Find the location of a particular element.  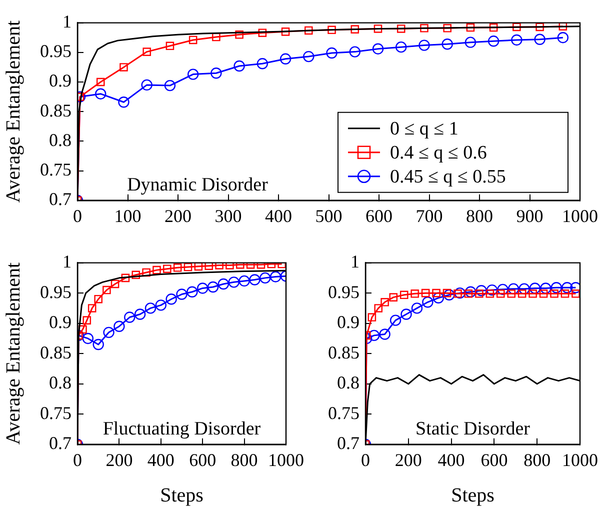

x-axis-title: Steps is located at coordinates (473, 495).